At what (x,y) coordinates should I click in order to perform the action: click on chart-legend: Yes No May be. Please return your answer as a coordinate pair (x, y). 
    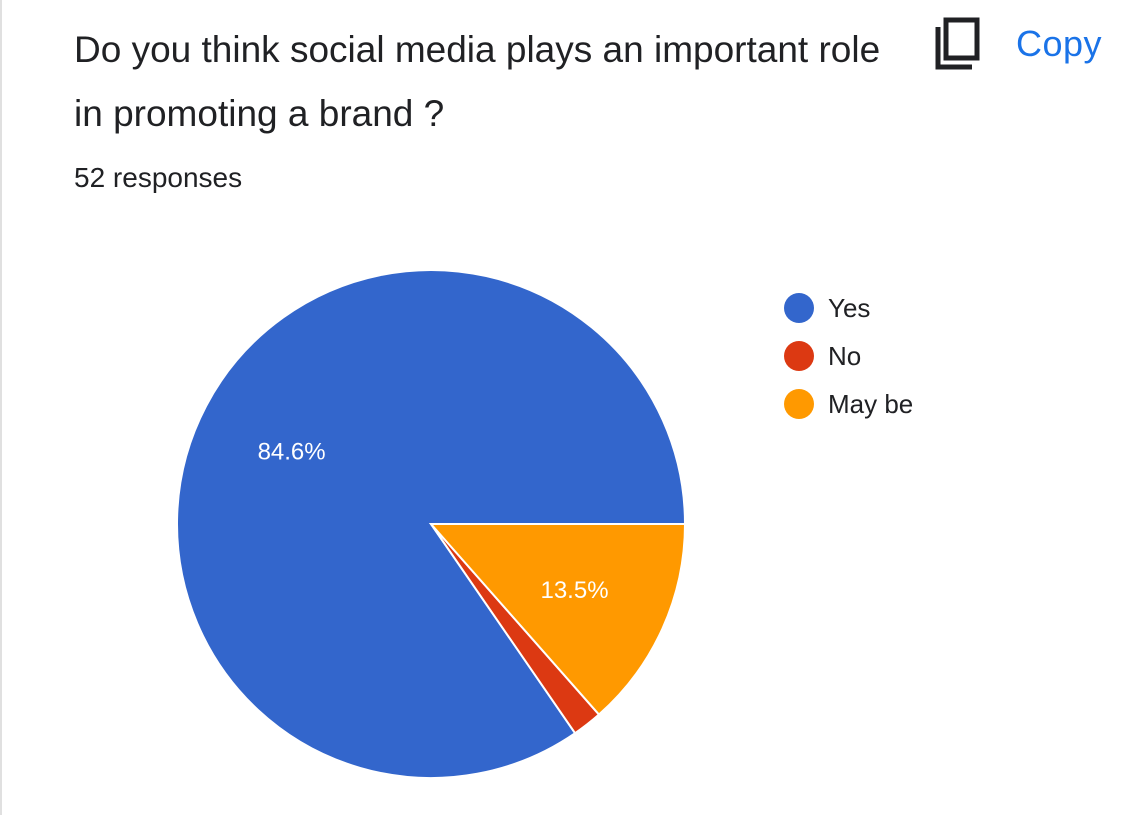
    Looking at the image, I should click on (848, 356).